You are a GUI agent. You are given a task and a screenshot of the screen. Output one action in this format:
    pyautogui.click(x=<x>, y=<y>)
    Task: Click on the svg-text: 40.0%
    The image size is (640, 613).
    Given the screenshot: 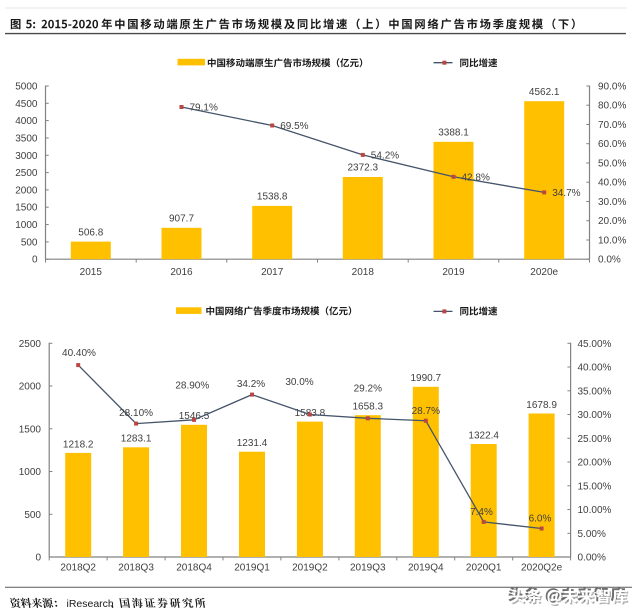 What is the action you would take?
    pyautogui.click(x=612, y=183)
    